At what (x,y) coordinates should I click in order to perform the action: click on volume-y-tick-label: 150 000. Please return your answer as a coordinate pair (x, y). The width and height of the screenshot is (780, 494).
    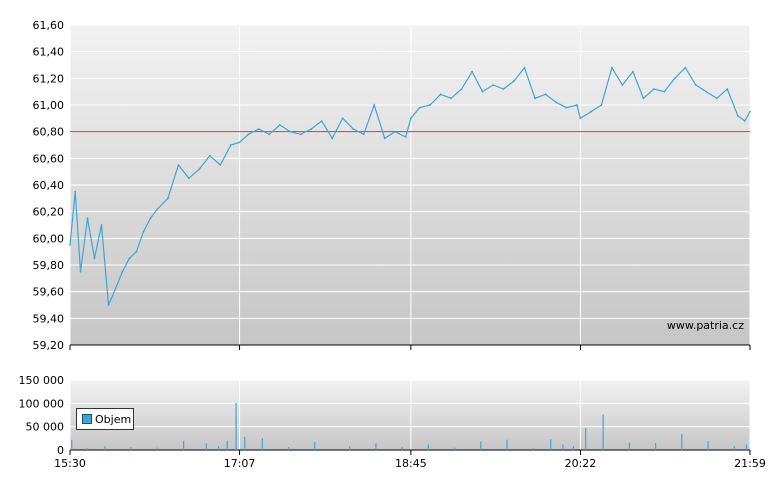
    Looking at the image, I should click on (42, 380).